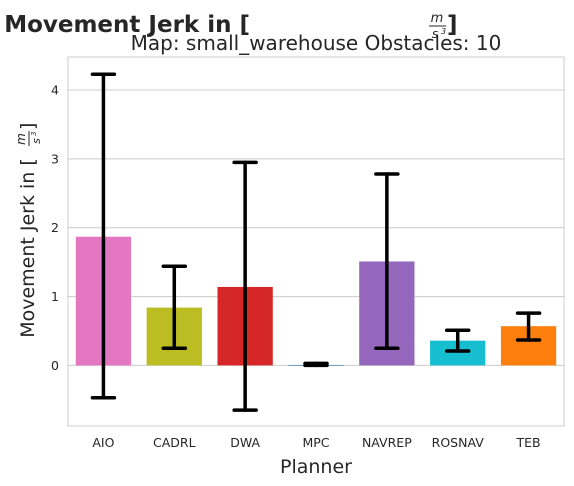  Describe the element at coordinates (458, 442) in the screenshot. I see `x-tick-label: ROSNAV` at that location.